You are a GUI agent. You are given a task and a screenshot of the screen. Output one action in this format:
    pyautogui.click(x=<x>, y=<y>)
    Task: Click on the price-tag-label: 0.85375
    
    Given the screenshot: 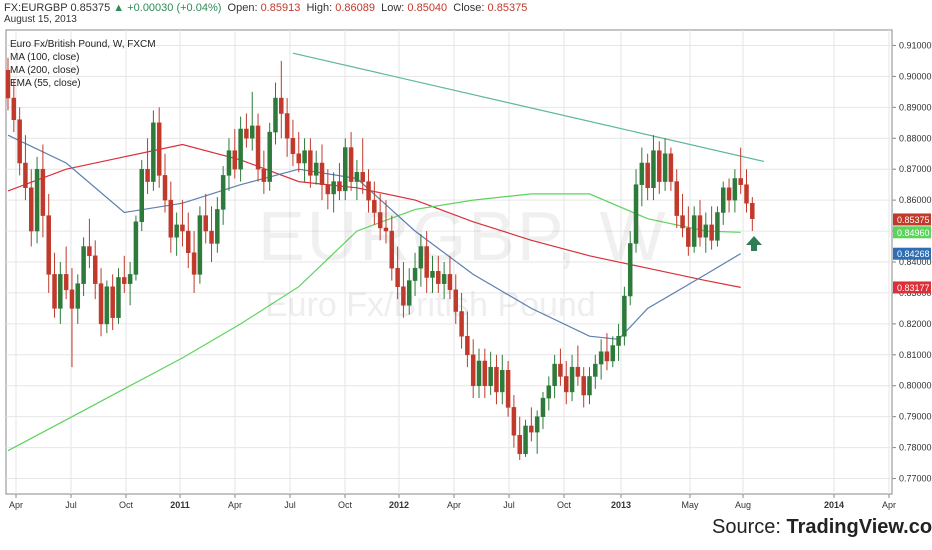 What is the action you would take?
    pyautogui.click(x=913, y=220)
    